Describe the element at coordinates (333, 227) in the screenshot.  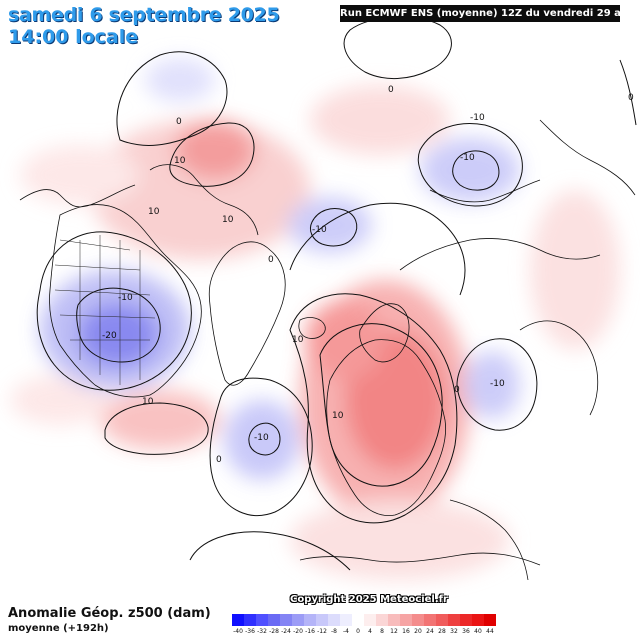
I see `contour-minus10-greenland` at that location.